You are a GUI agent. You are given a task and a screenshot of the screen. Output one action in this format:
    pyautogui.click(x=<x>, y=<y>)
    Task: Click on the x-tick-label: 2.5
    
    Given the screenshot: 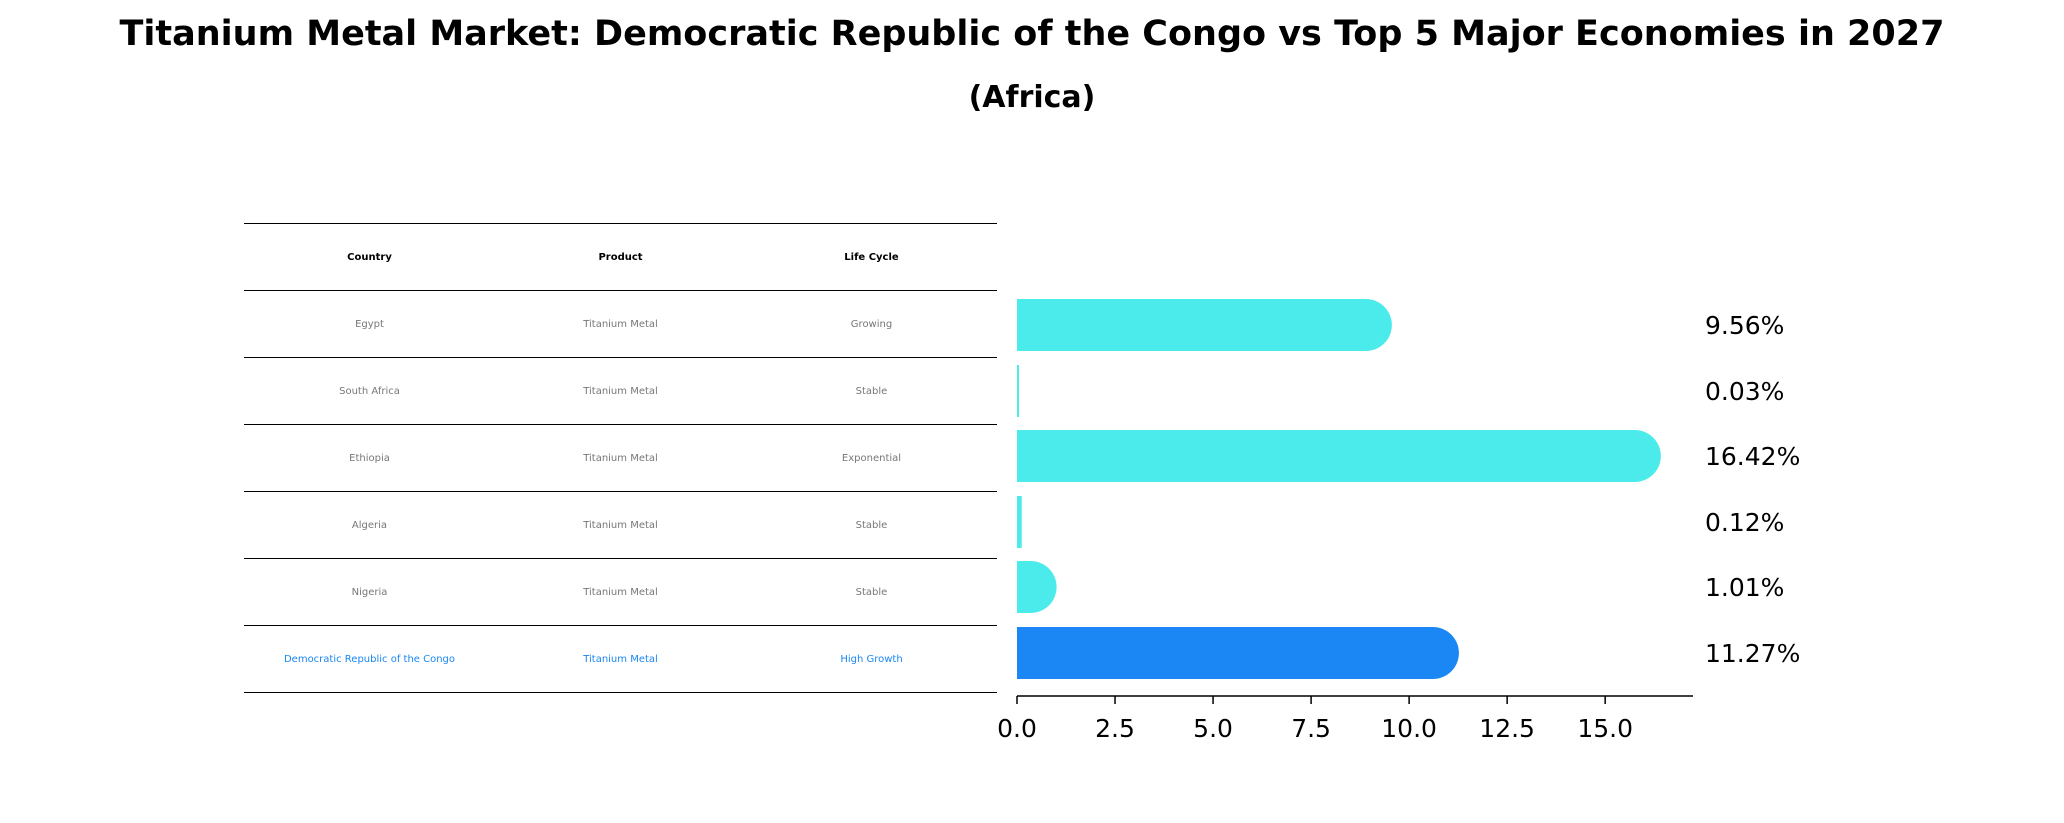 What is the action you would take?
    pyautogui.click(x=1115, y=728)
    